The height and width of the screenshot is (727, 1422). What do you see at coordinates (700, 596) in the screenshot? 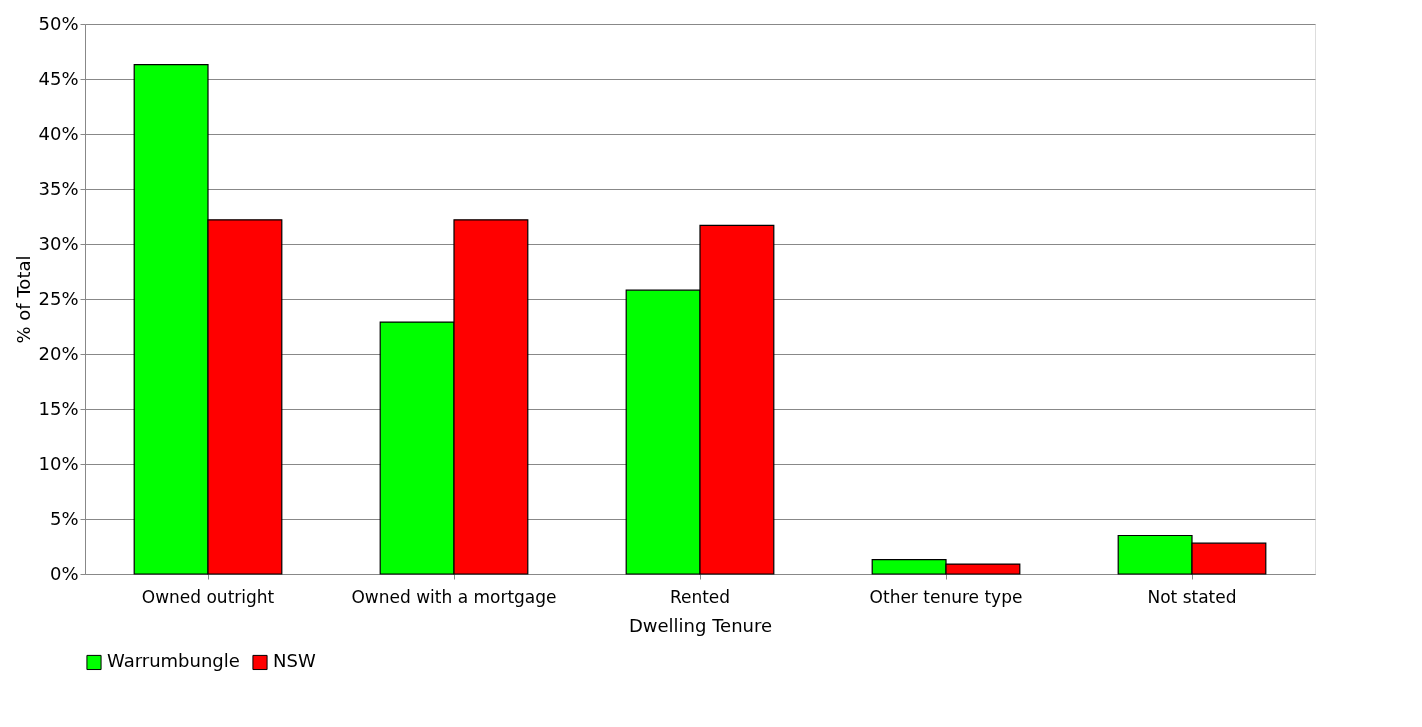
I see `x-tick-label: Rented` at bounding box center [700, 596].